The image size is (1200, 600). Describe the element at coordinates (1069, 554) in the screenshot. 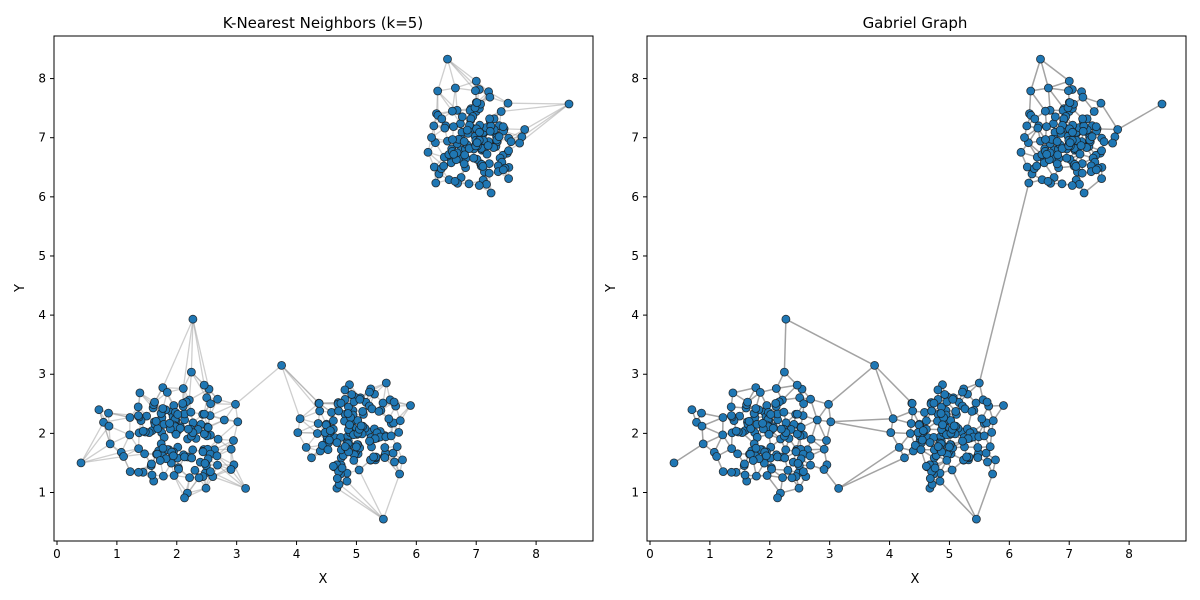

I see `x-tick-label: 7` at that location.